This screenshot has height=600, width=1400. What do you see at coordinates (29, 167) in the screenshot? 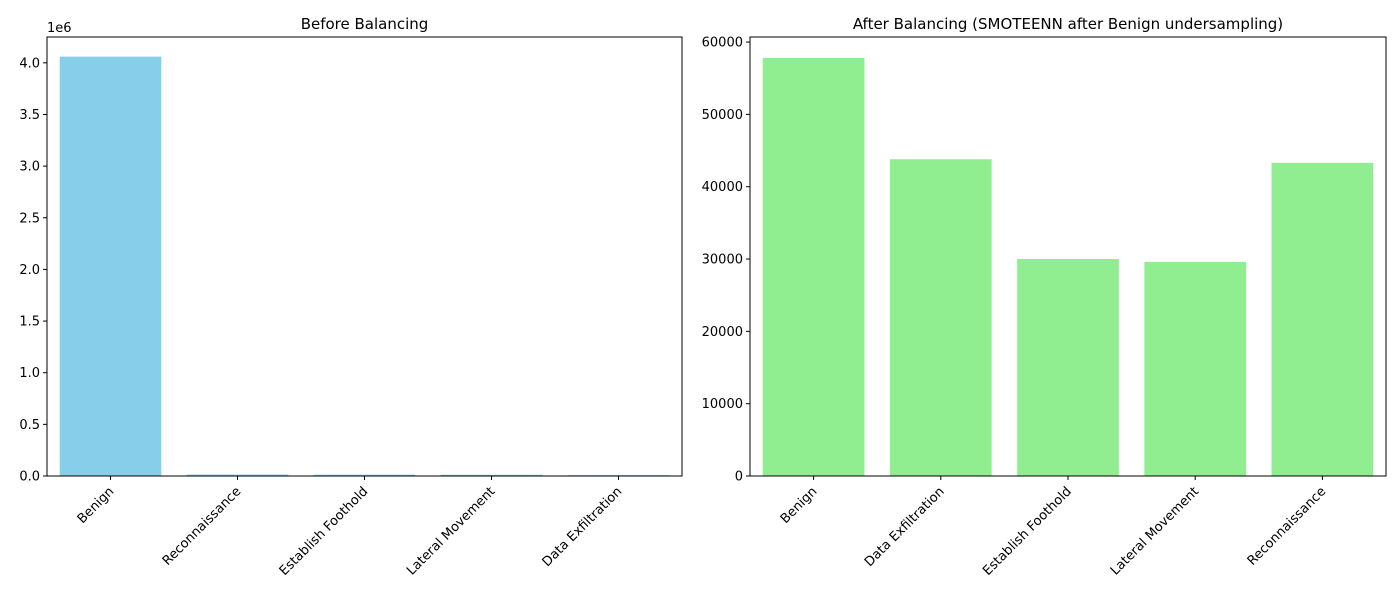
I see `y-tick-label: 3.0` at bounding box center [29, 167].